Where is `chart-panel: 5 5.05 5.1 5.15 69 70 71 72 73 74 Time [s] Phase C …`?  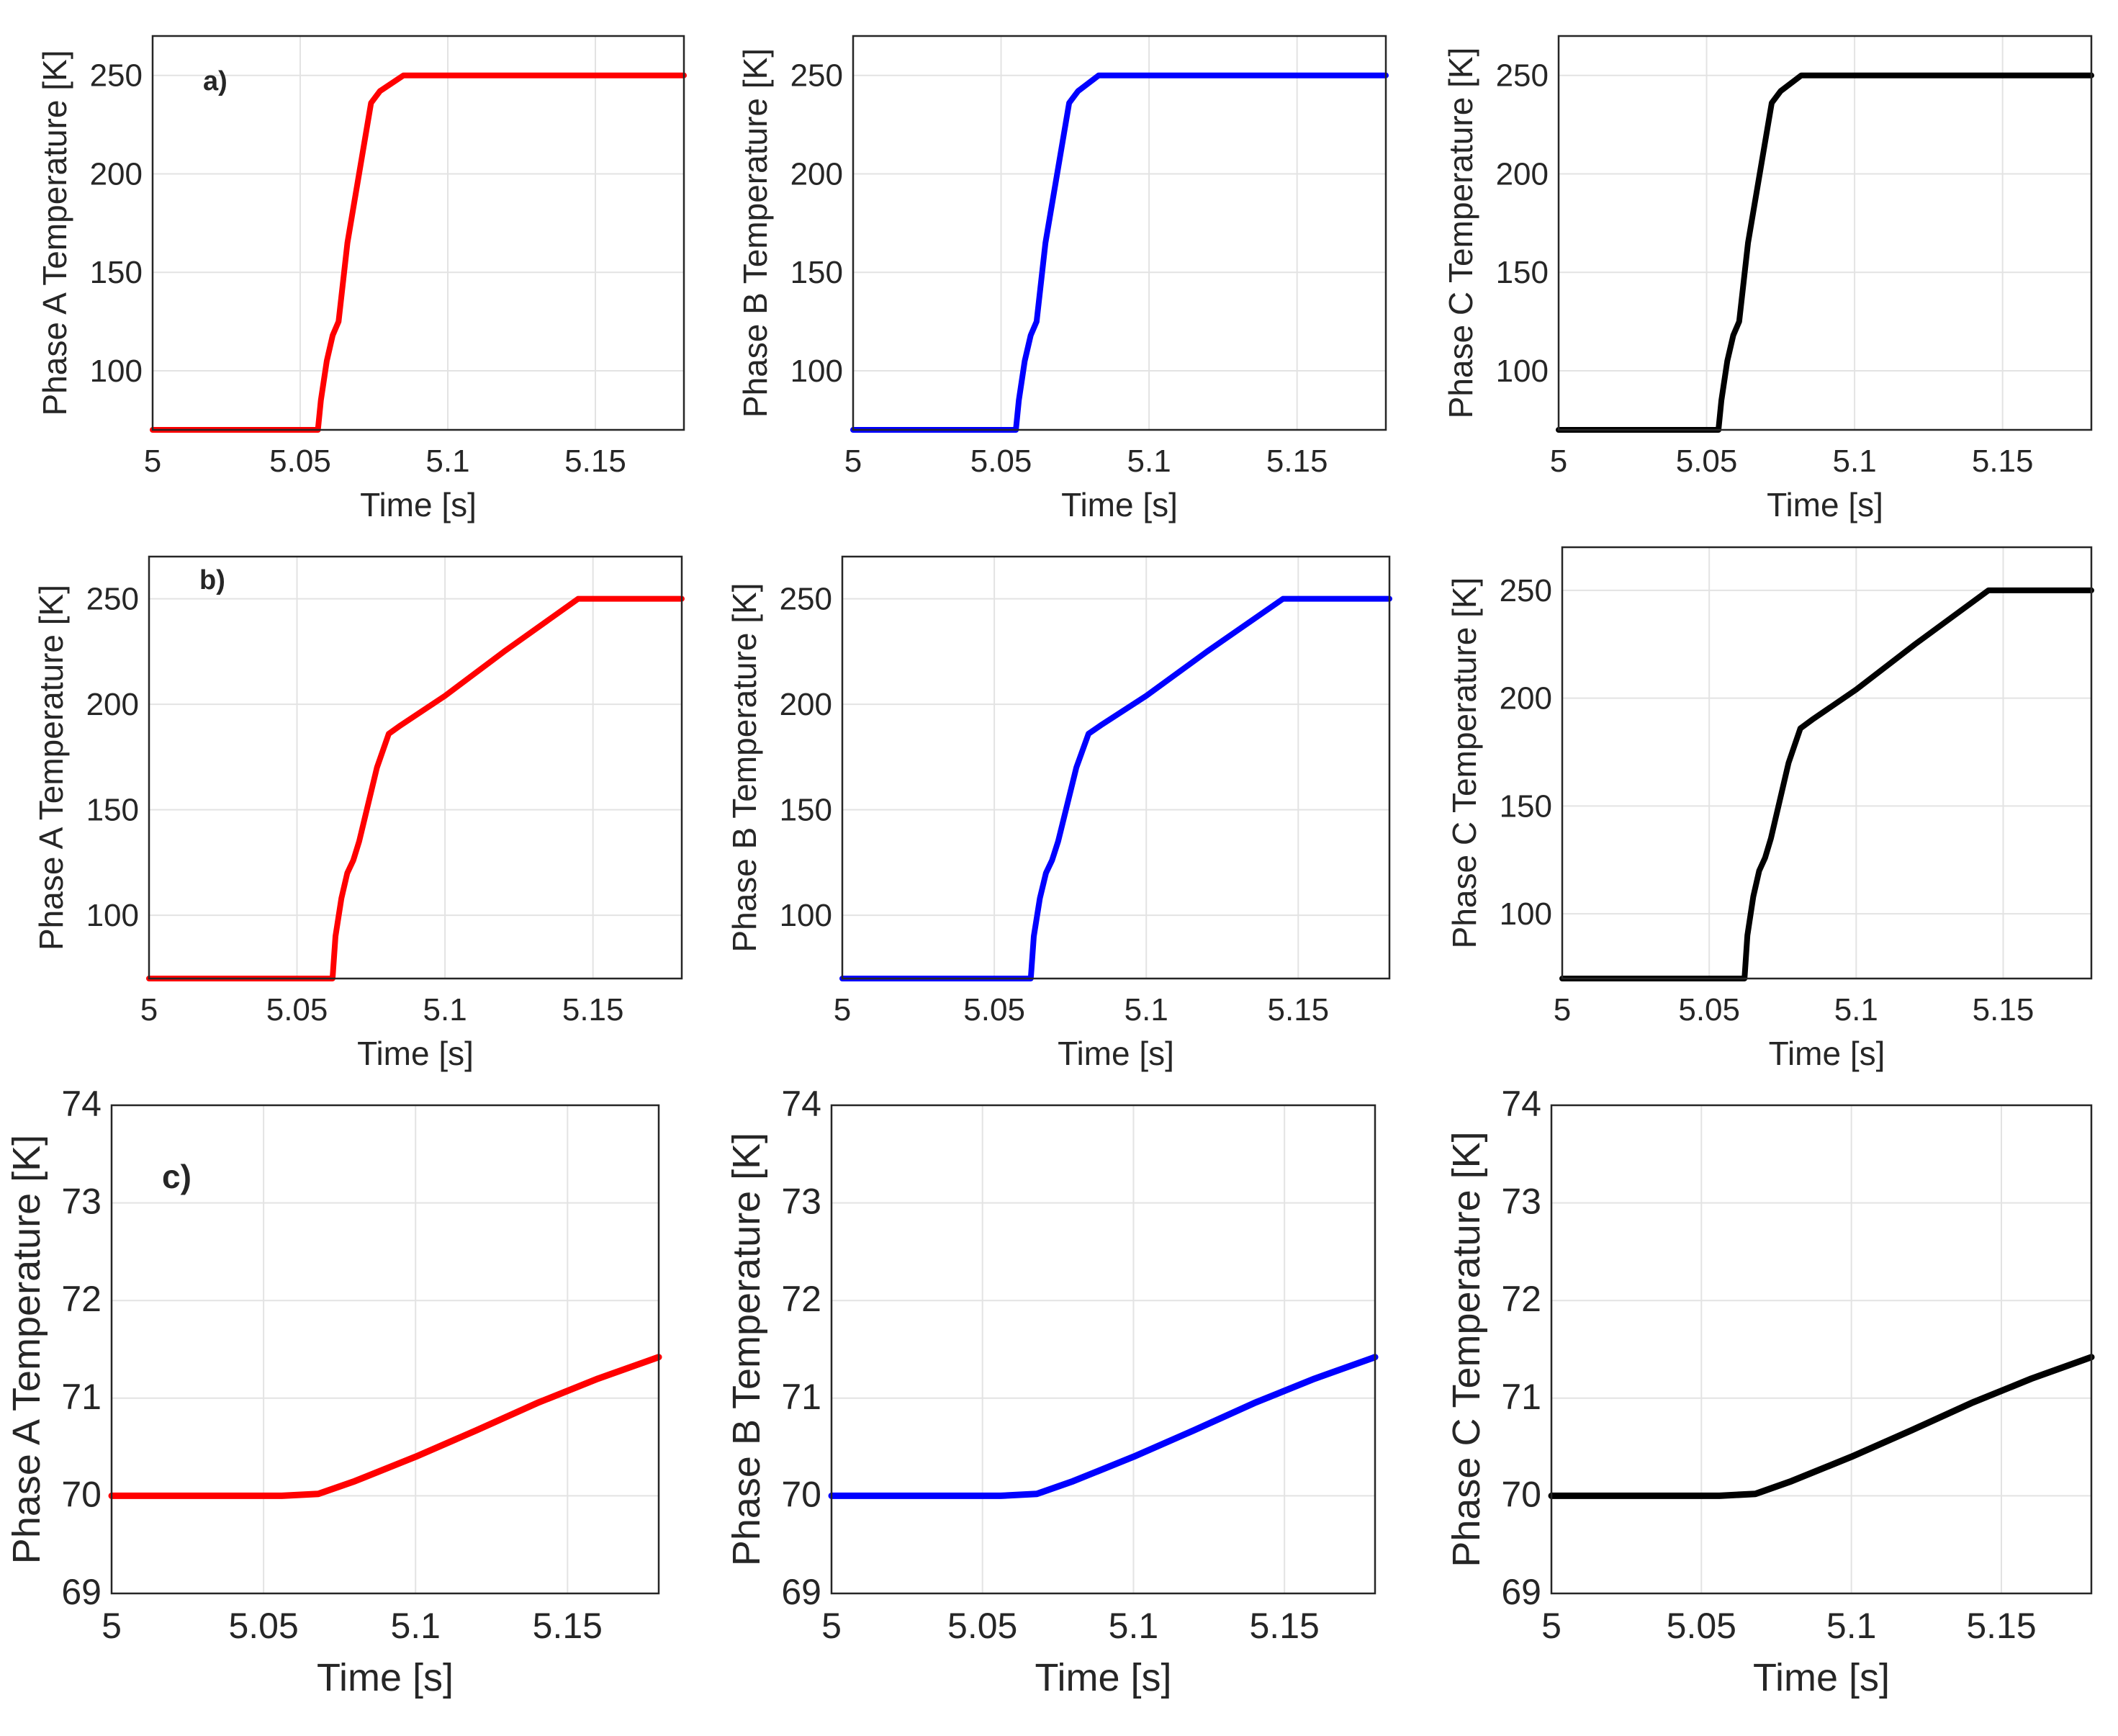 chart-panel: 5 5.05 5.1 5.15 69 70 71 72 73 74 Time [s] Phase C … is located at coordinates (1770, 1391).